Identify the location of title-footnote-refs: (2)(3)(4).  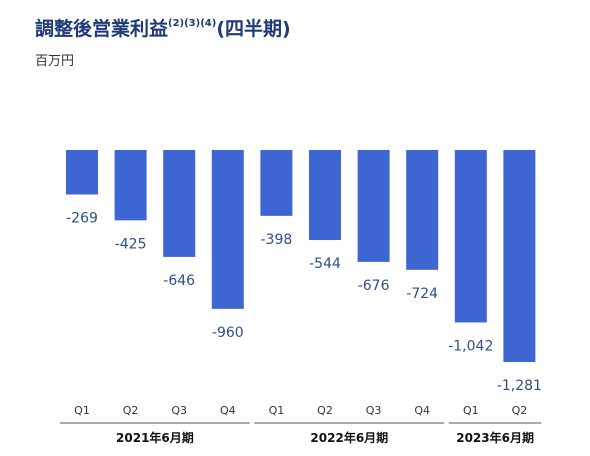
(192, 23).